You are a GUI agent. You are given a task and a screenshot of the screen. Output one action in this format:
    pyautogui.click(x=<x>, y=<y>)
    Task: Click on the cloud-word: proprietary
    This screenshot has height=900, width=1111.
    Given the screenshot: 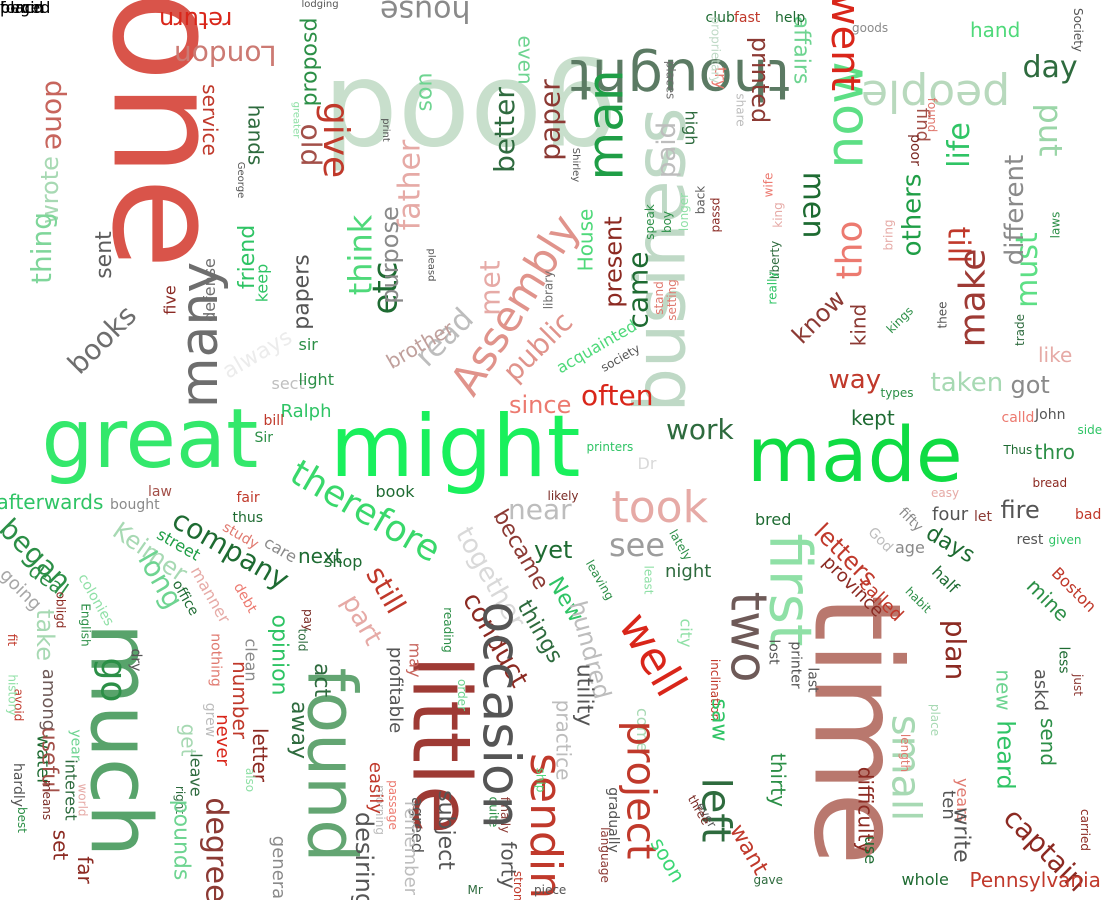 What is the action you would take?
    pyautogui.click(x=715, y=50)
    